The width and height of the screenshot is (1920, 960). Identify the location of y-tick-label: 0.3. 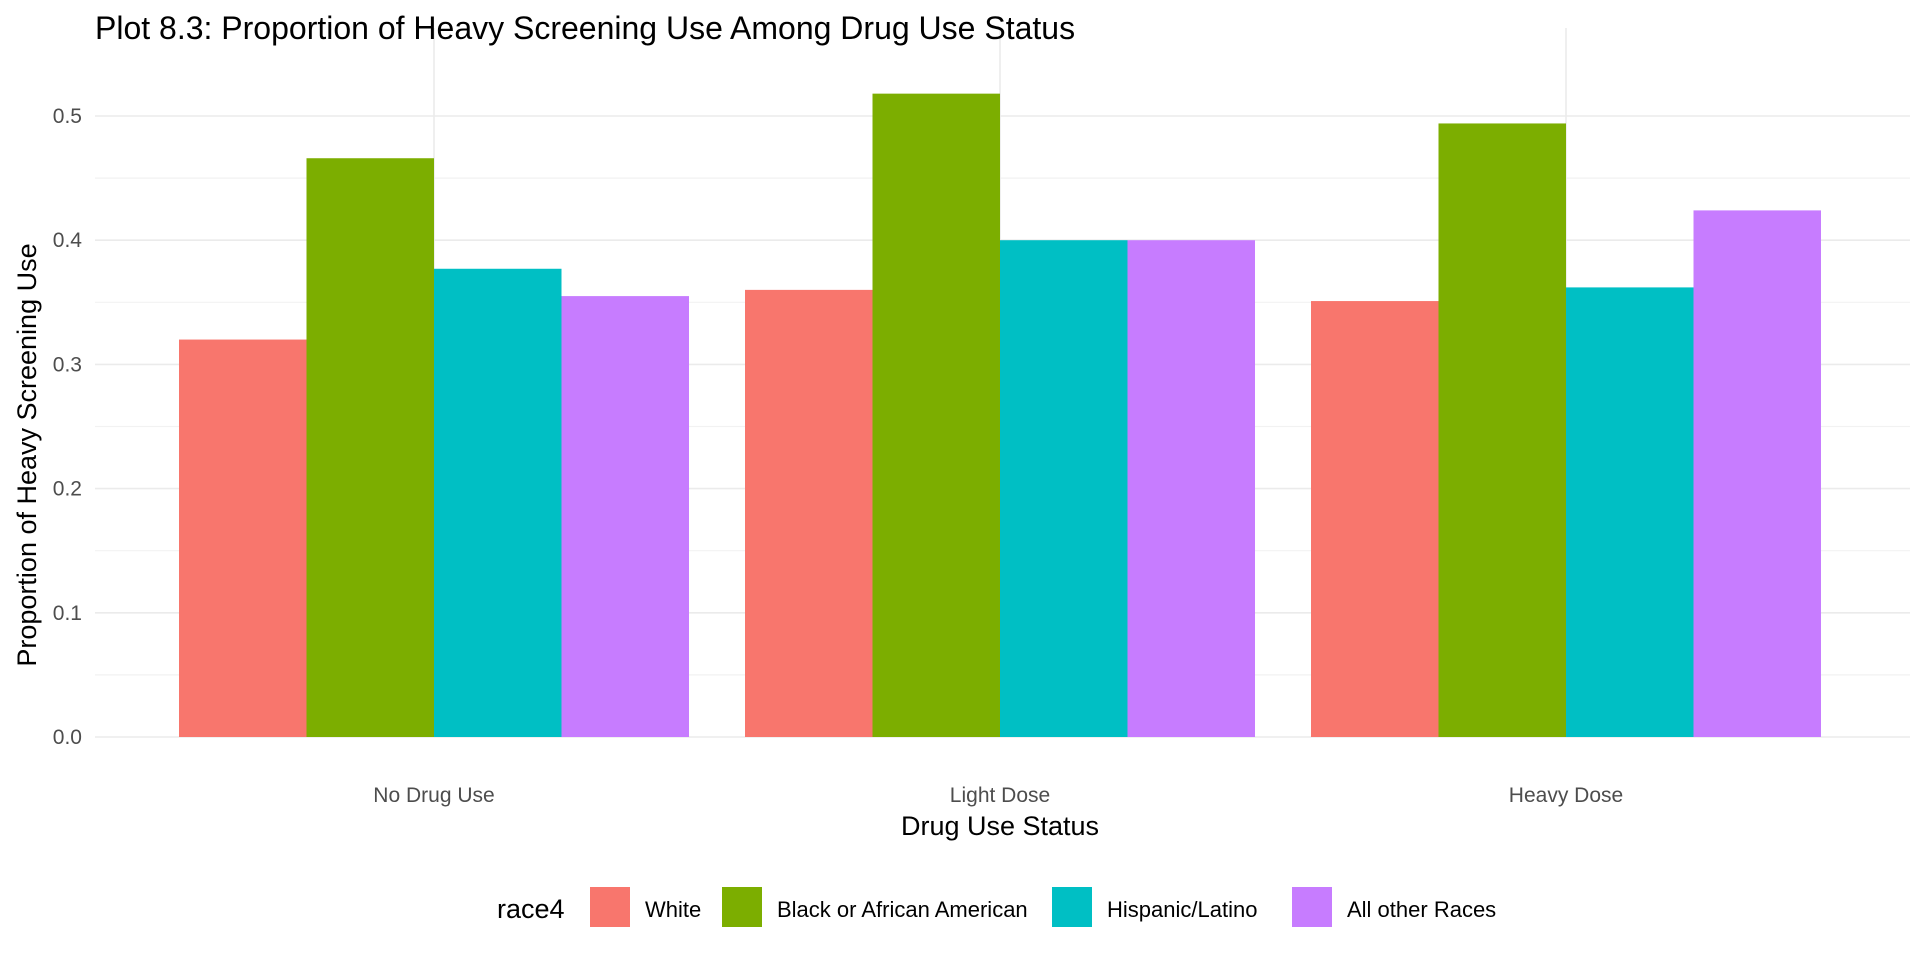
(67, 364).